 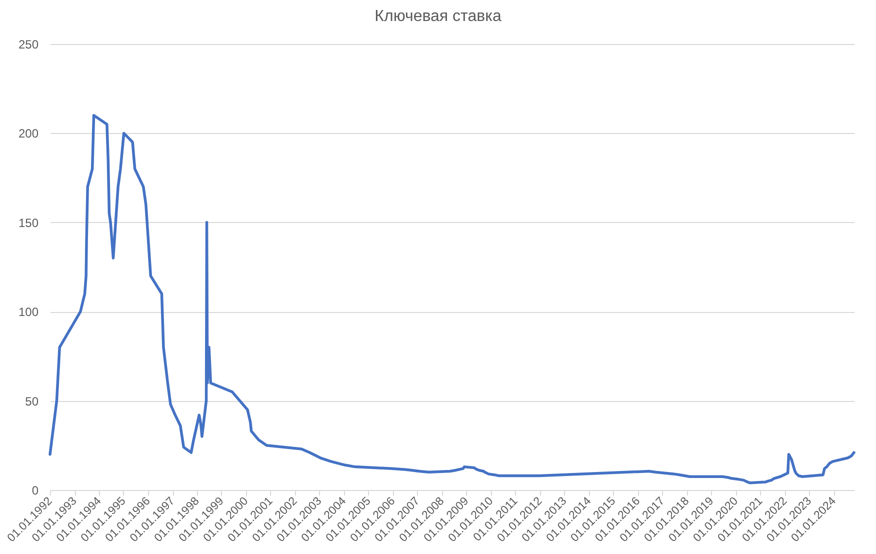 I want to click on y-tick-label: 150, so click(x=28, y=223).